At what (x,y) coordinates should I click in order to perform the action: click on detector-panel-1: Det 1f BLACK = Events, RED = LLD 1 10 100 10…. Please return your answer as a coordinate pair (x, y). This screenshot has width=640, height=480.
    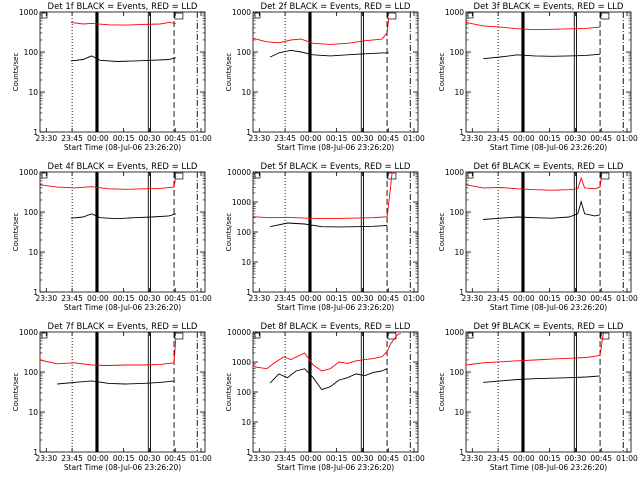
    Looking at the image, I should click on (112, 77).